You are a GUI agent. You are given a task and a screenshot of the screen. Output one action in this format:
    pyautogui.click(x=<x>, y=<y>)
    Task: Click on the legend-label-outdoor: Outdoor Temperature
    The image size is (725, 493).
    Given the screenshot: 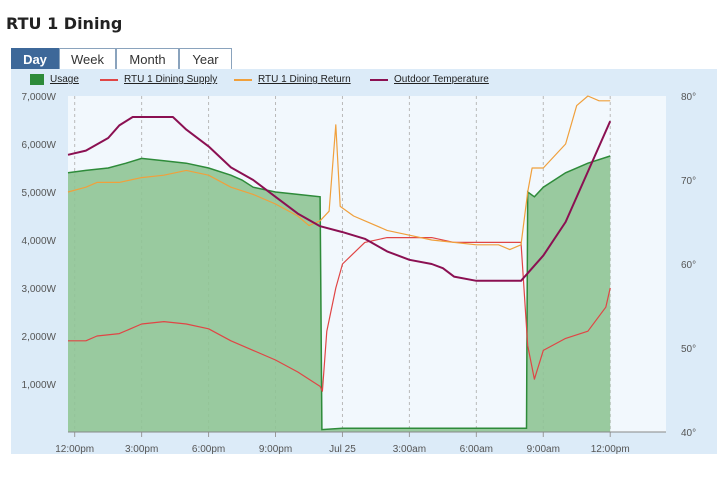 What is the action you would take?
    pyautogui.click(x=441, y=79)
    